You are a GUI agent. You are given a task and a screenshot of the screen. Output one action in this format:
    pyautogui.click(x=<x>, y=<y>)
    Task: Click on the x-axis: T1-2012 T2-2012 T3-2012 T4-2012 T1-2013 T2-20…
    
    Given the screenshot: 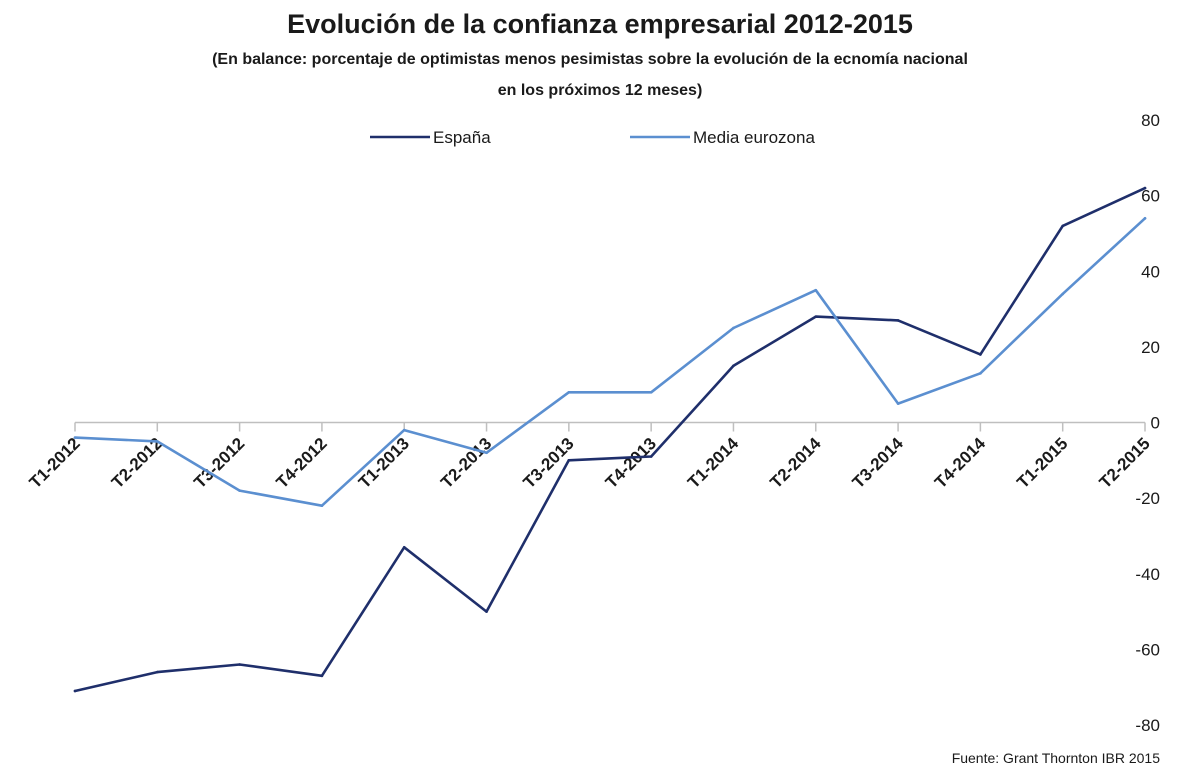 What is the action you would take?
    pyautogui.click(x=590, y=457)
    